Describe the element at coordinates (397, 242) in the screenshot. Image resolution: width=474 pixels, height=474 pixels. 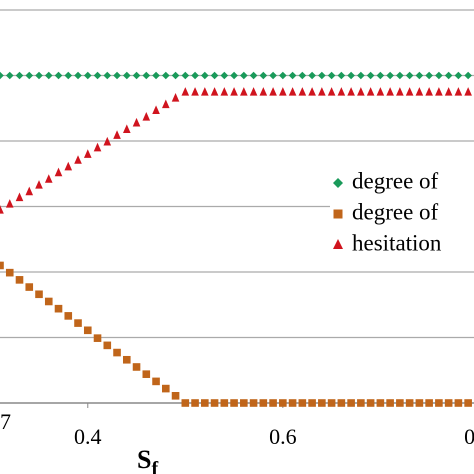
I see `legend-label: hesitation` at that location.